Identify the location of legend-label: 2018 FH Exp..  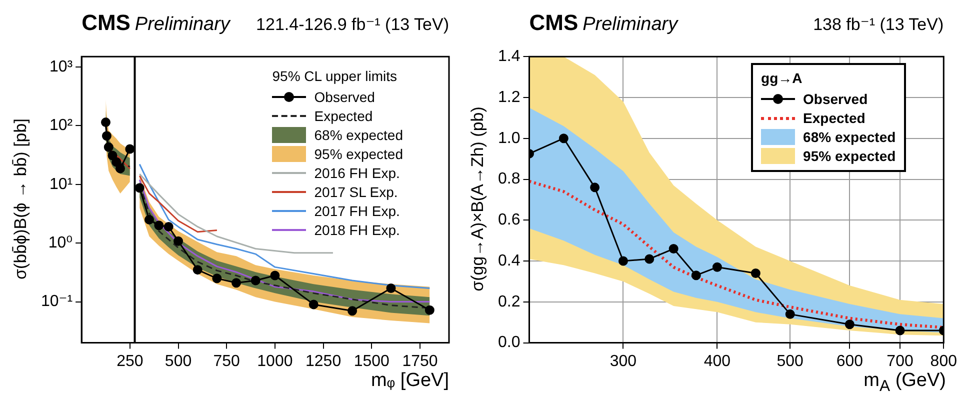
(357, 230).